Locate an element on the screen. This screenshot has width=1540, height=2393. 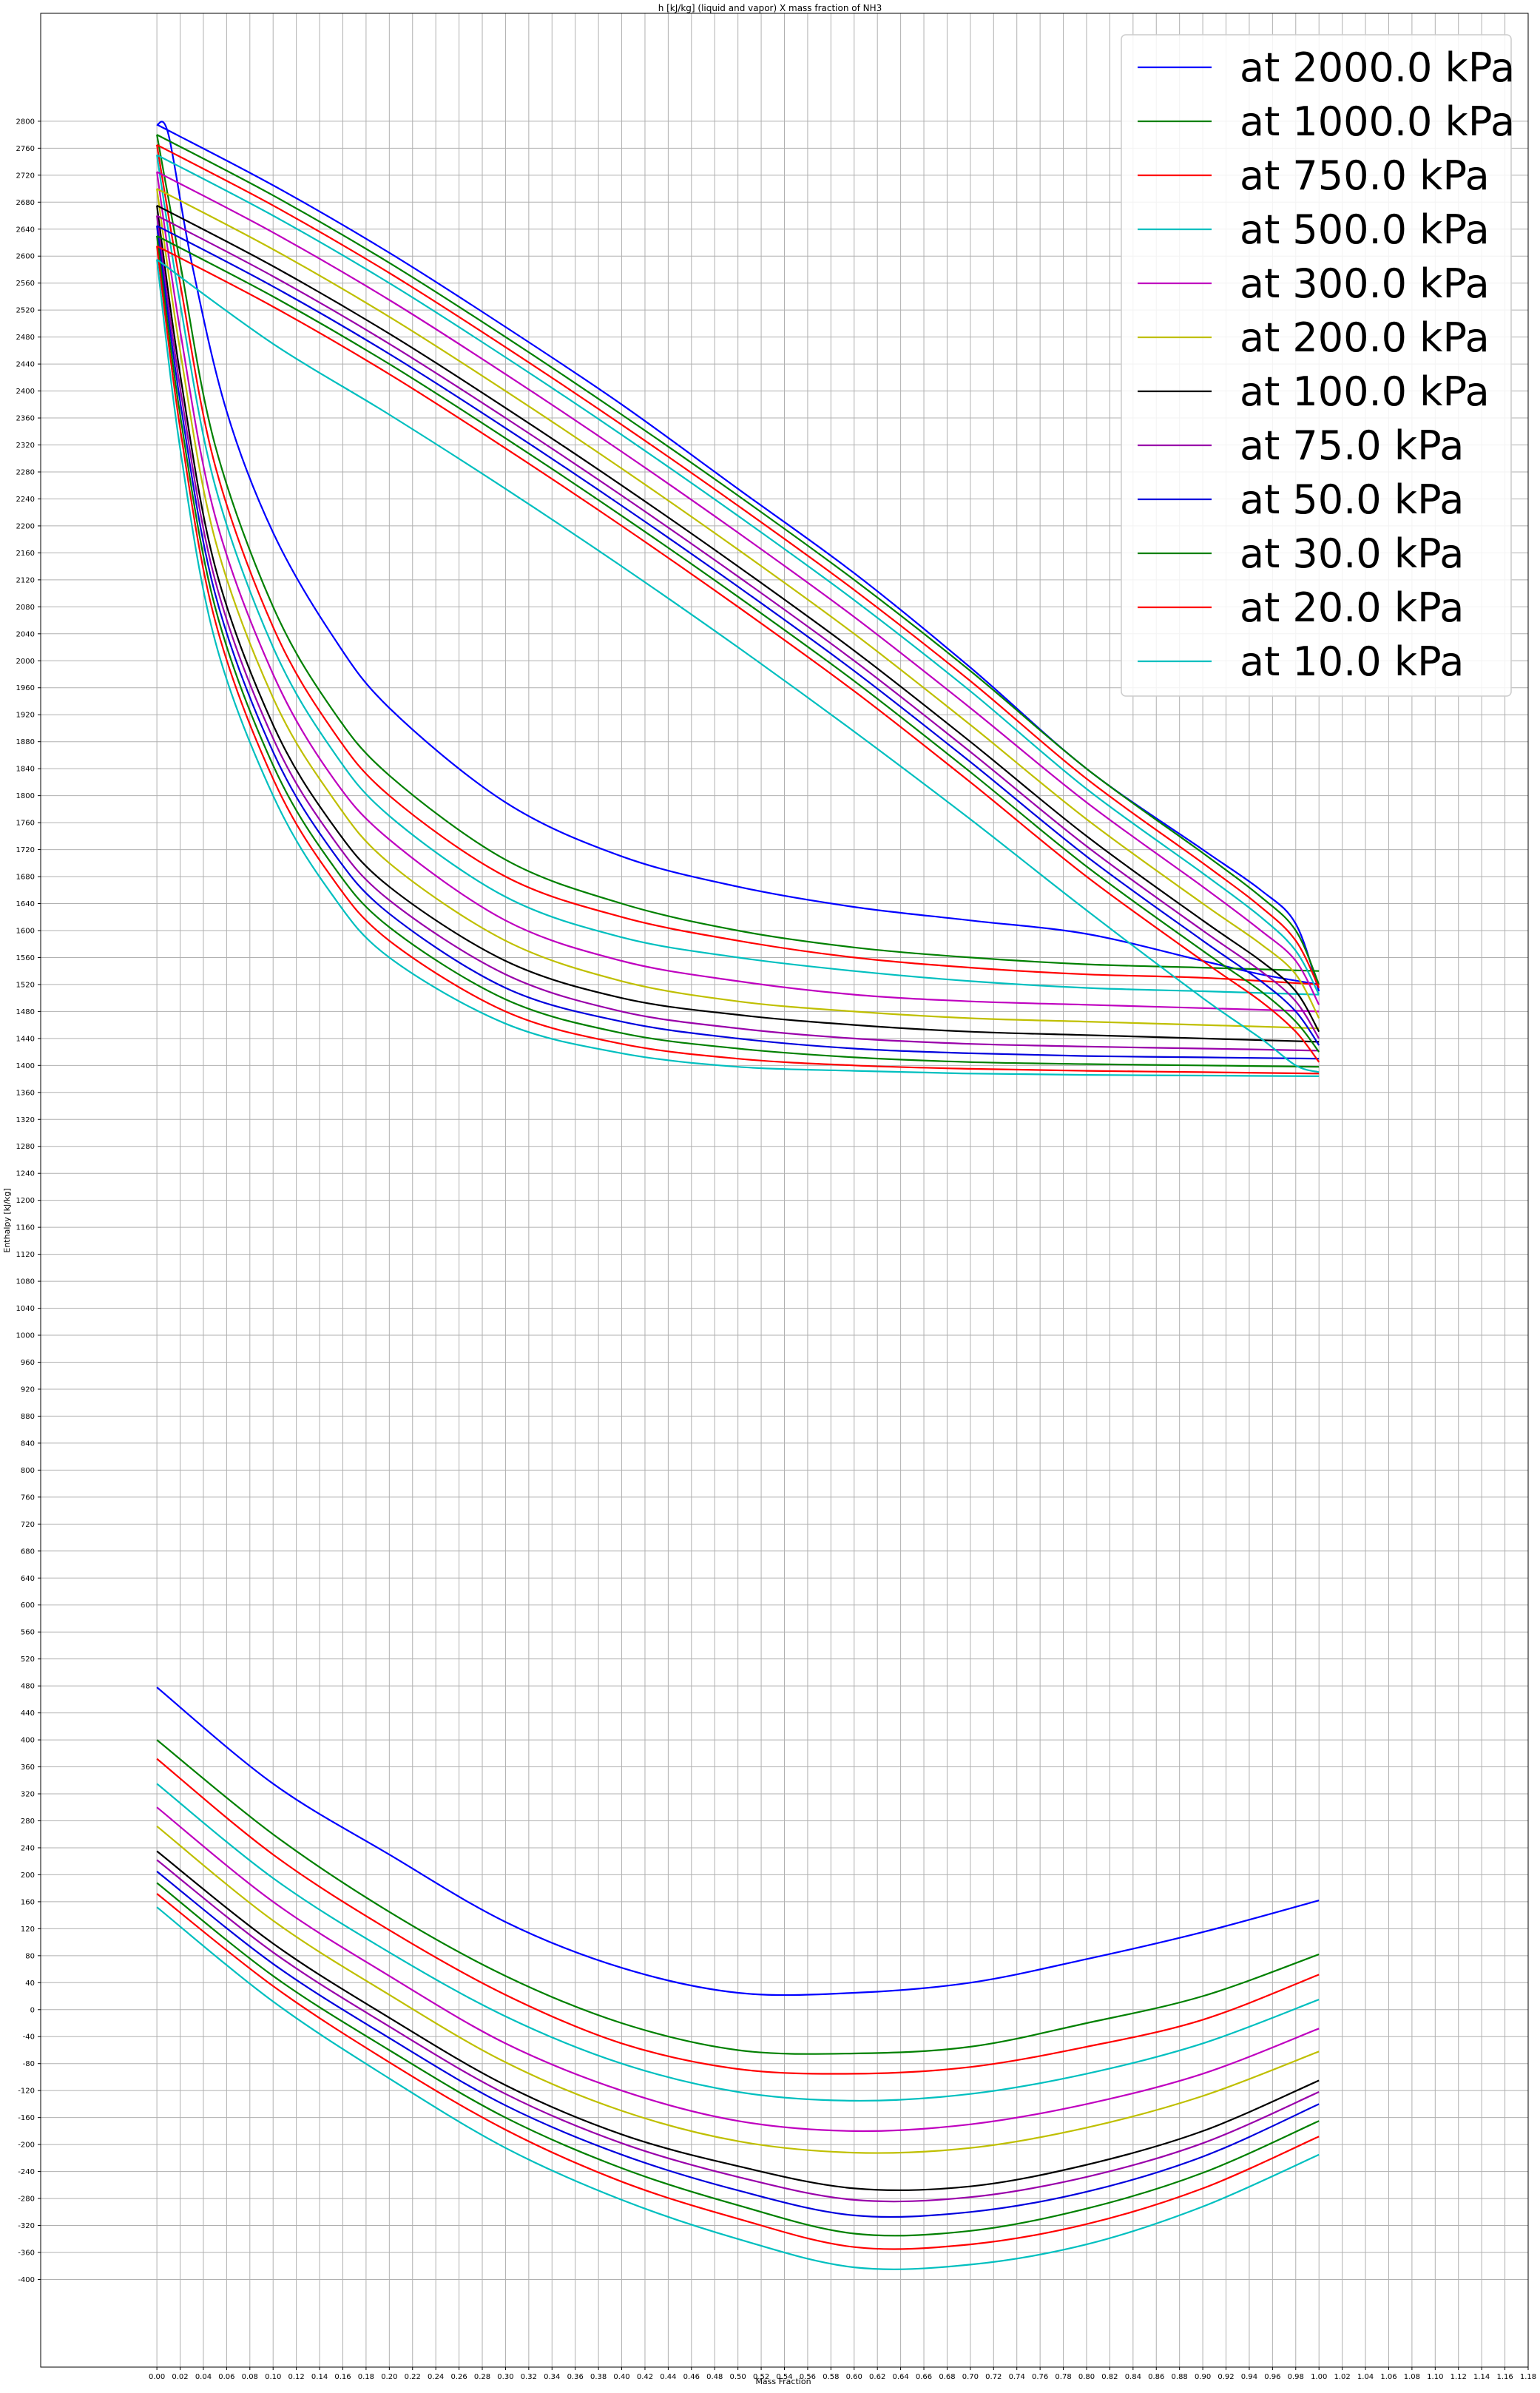
y-tick-label: 1040 is located at coordinates (25, 1309).